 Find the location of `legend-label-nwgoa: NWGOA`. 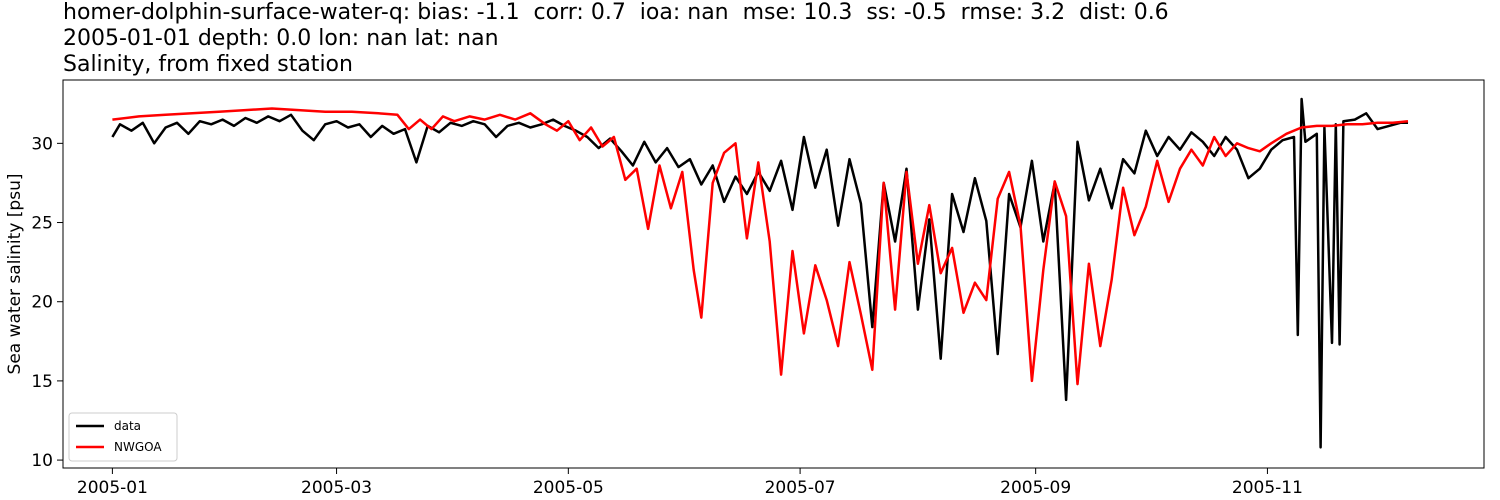

legend-label-nwgoa: NWGOA is located at coordinates (138, 447).